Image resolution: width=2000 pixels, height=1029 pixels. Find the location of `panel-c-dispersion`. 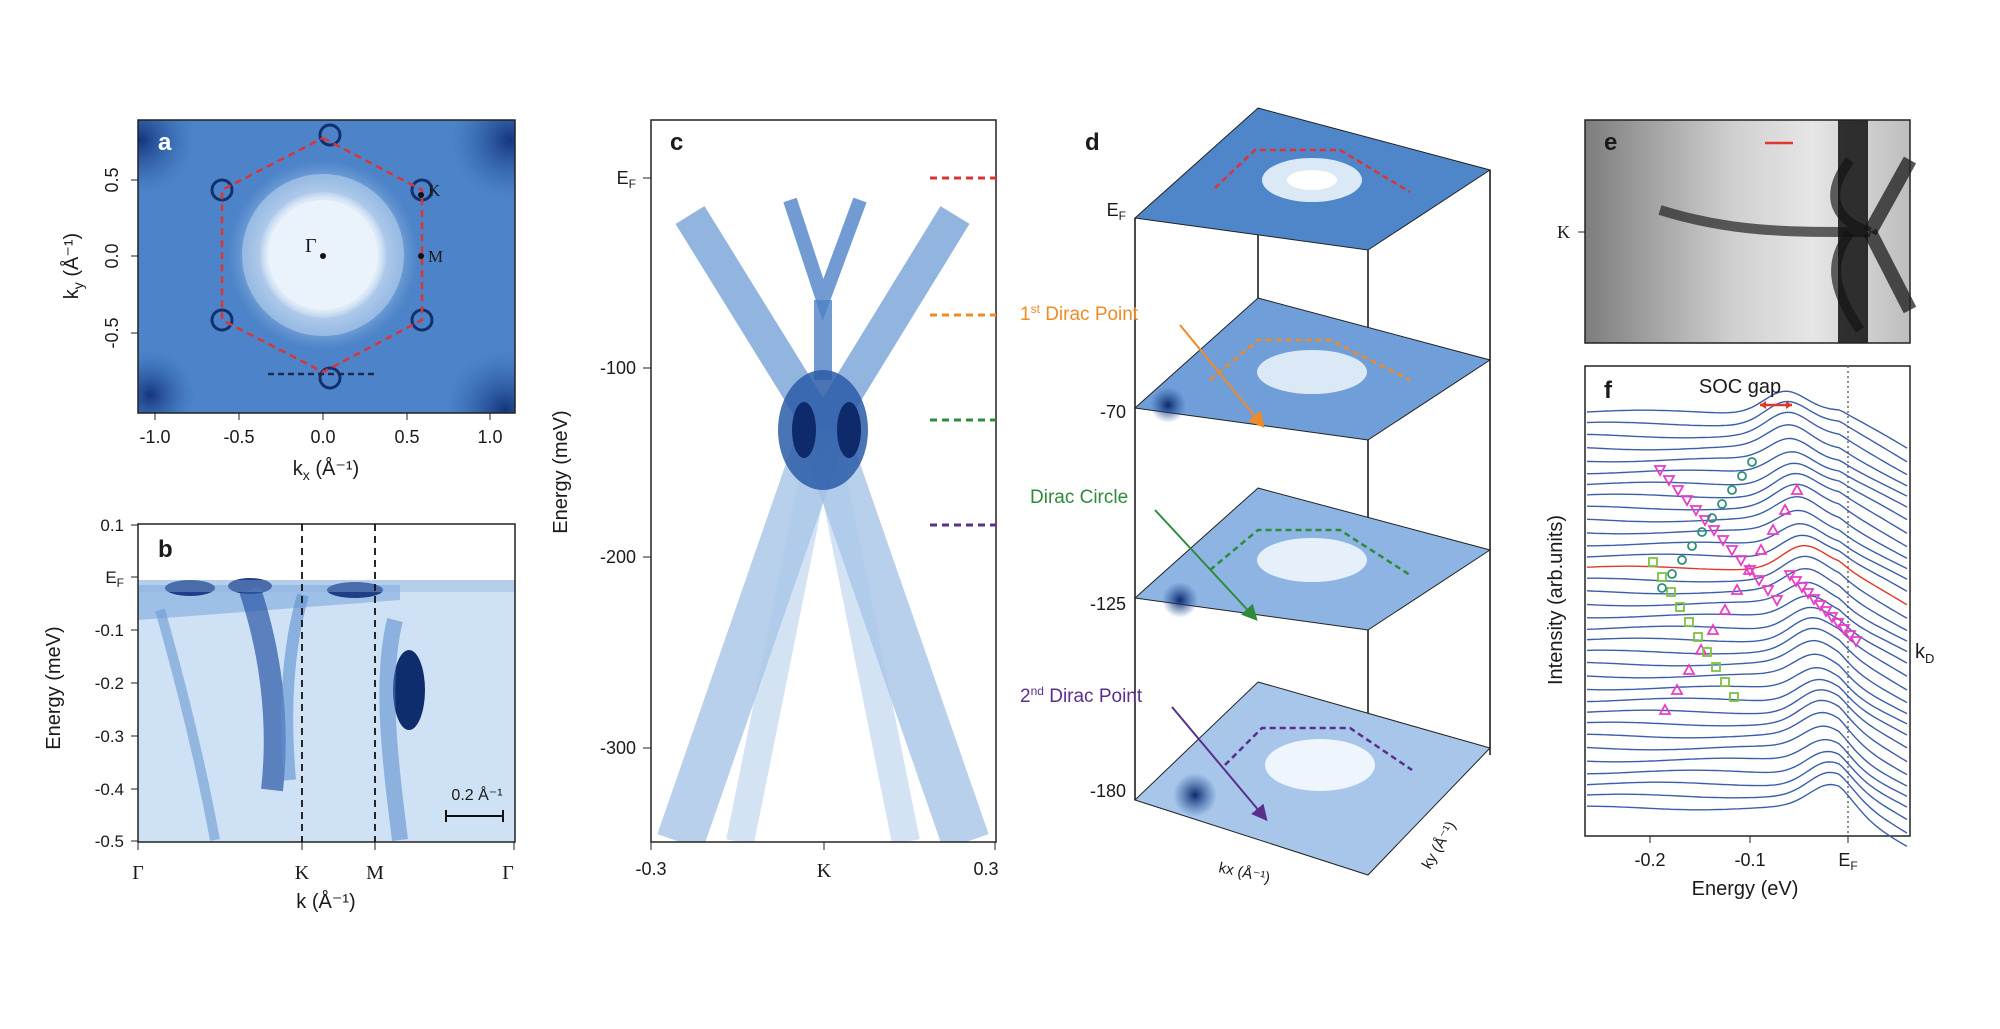

panel-c-dispersion is located at coordinates (823, 481).